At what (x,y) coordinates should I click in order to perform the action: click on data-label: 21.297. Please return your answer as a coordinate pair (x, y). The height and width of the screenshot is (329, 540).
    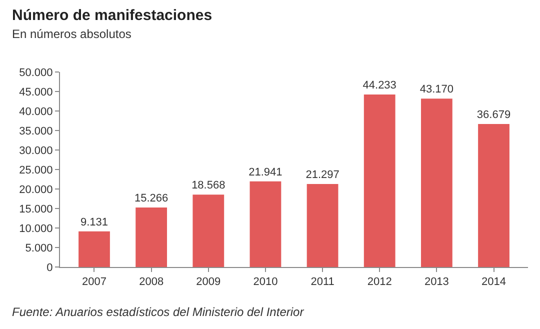
    Looking at the image, I should click on (323, 174).